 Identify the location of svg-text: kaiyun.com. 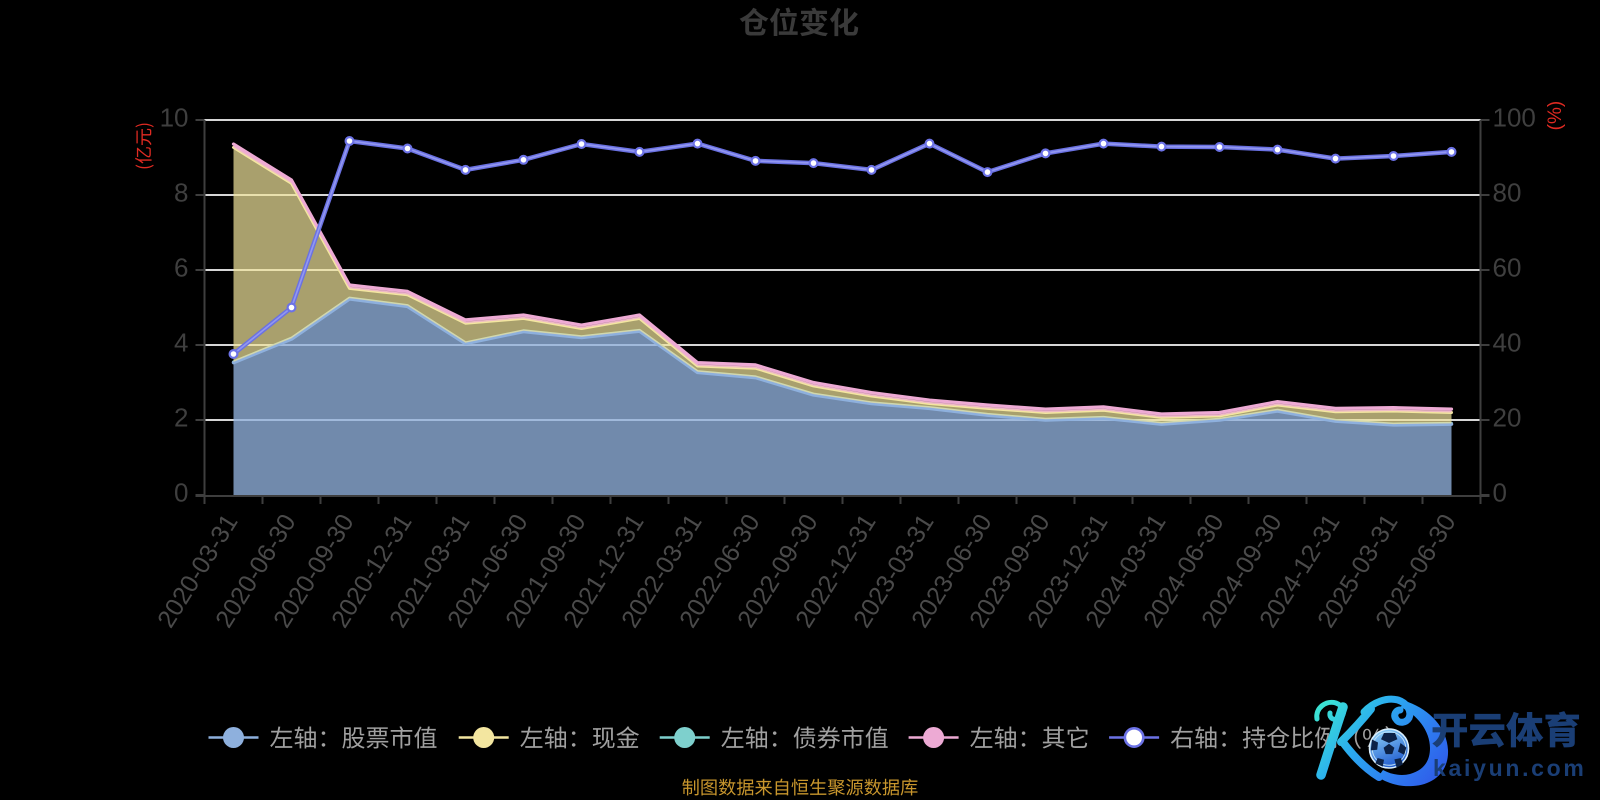
(1510, 768).